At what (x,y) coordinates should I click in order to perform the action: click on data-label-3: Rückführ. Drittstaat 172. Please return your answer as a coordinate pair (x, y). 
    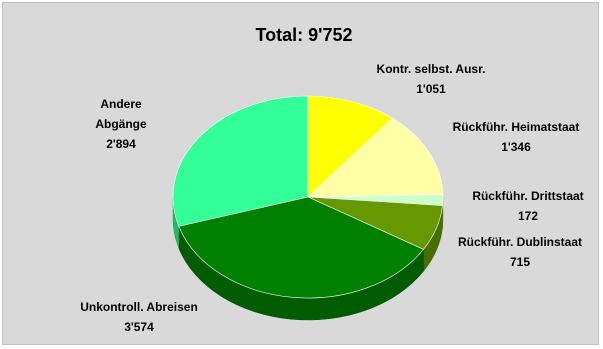
    Looking at the image, I should click on (527, 206).